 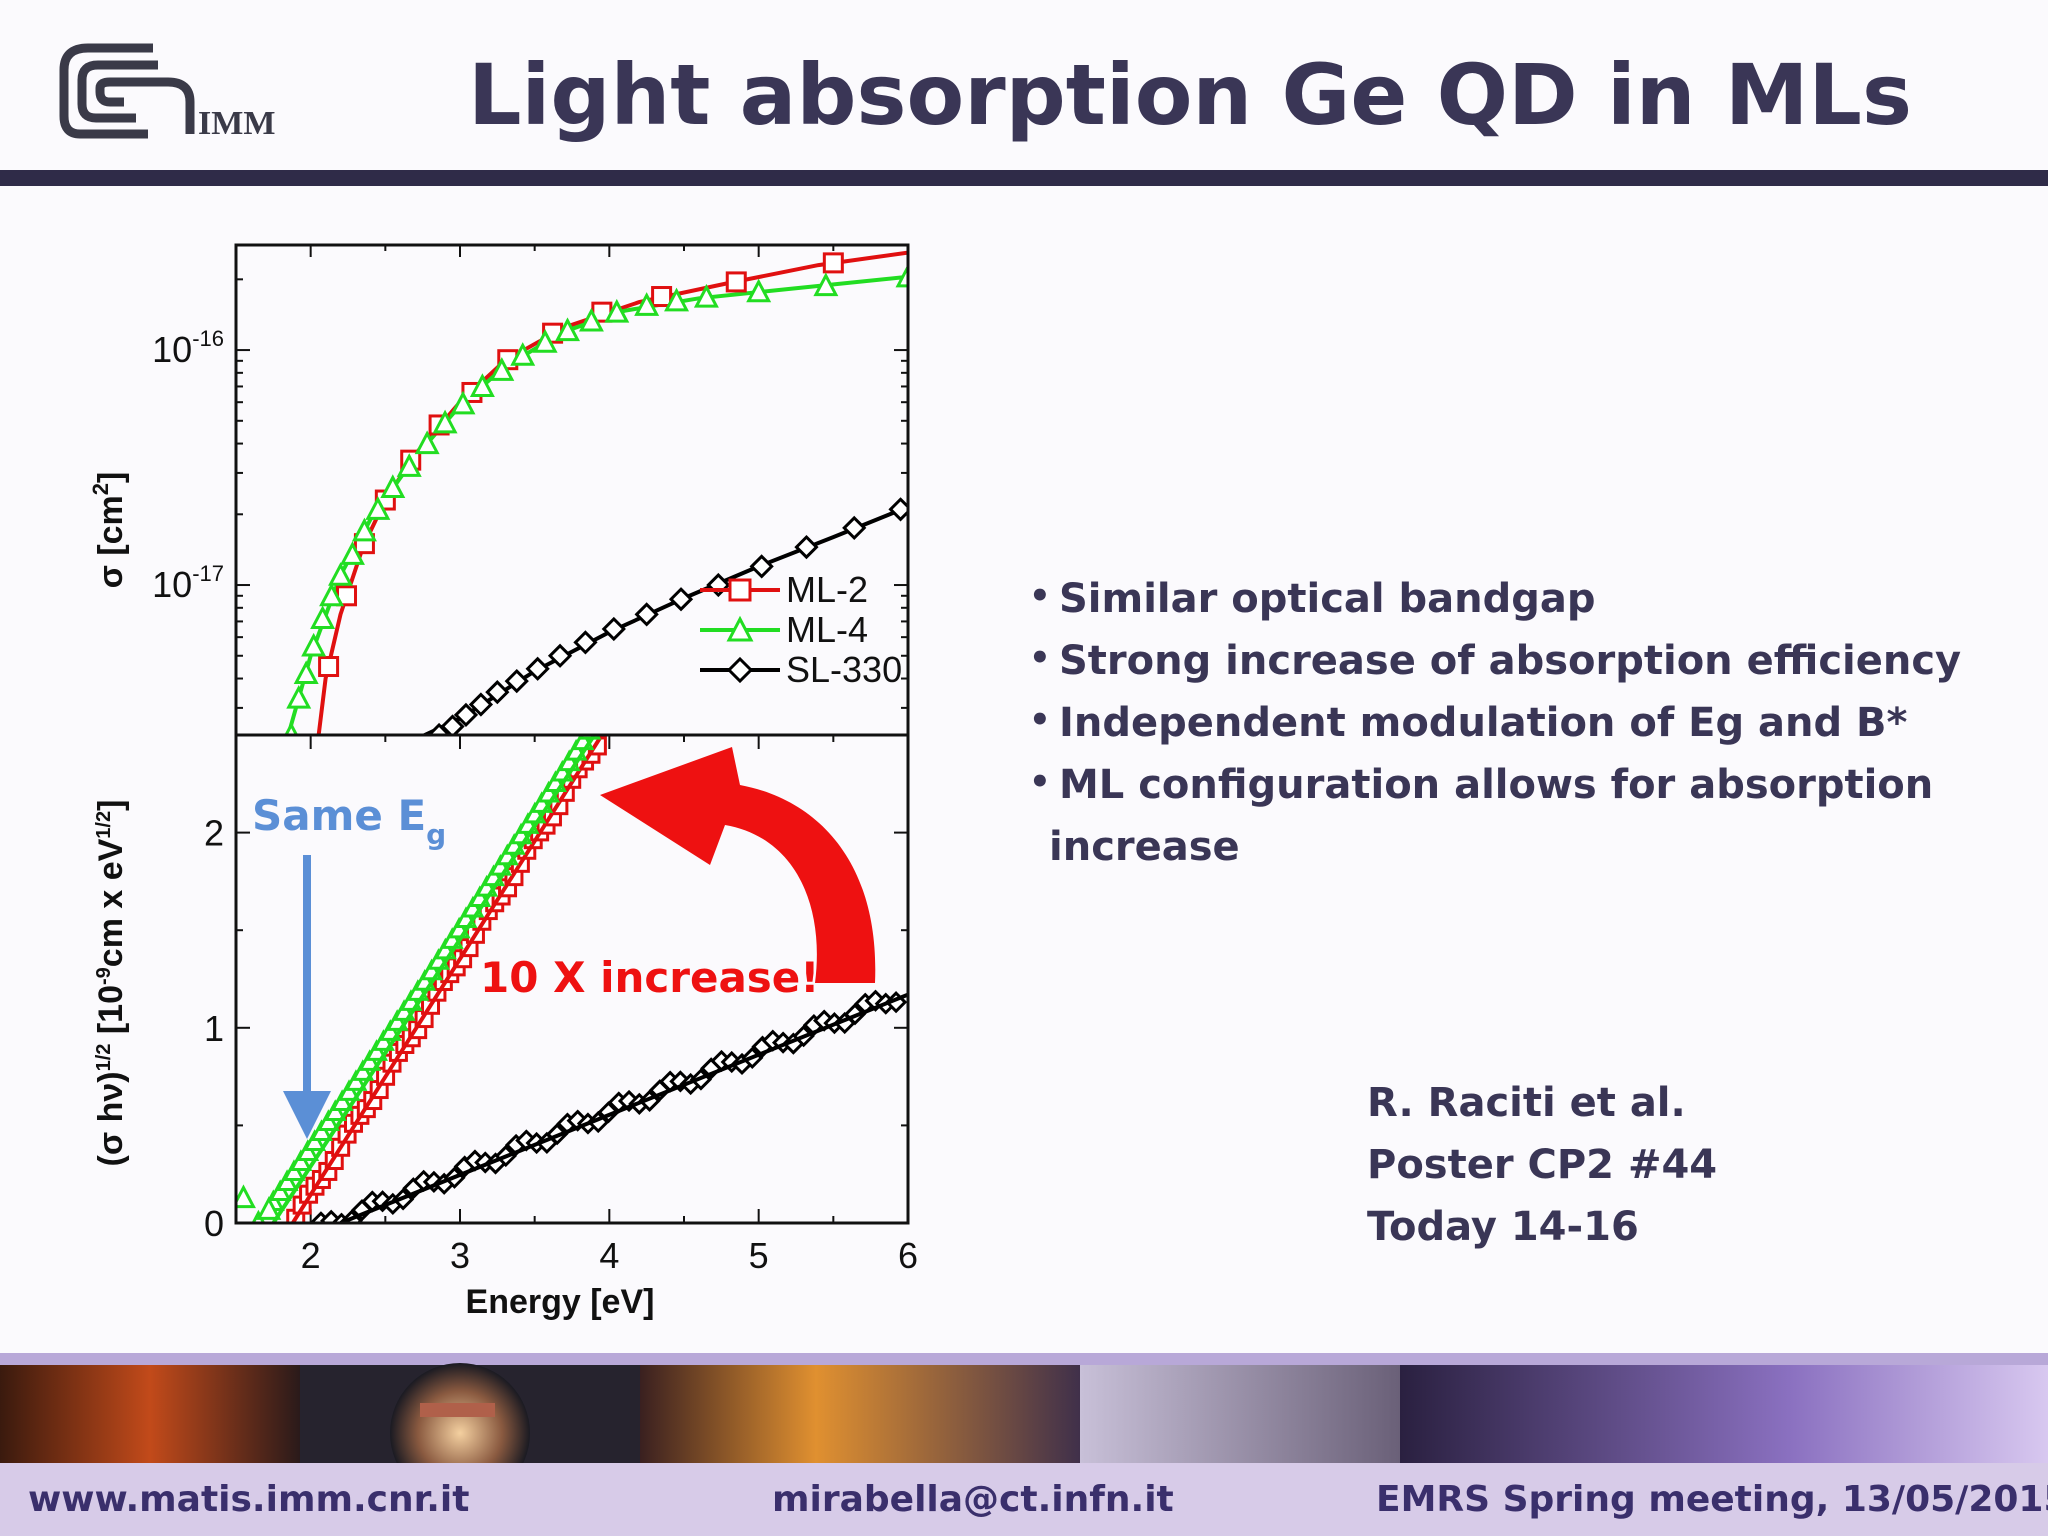 I want to click on bullet-continuation: increase, so click(x=1144, y=847).